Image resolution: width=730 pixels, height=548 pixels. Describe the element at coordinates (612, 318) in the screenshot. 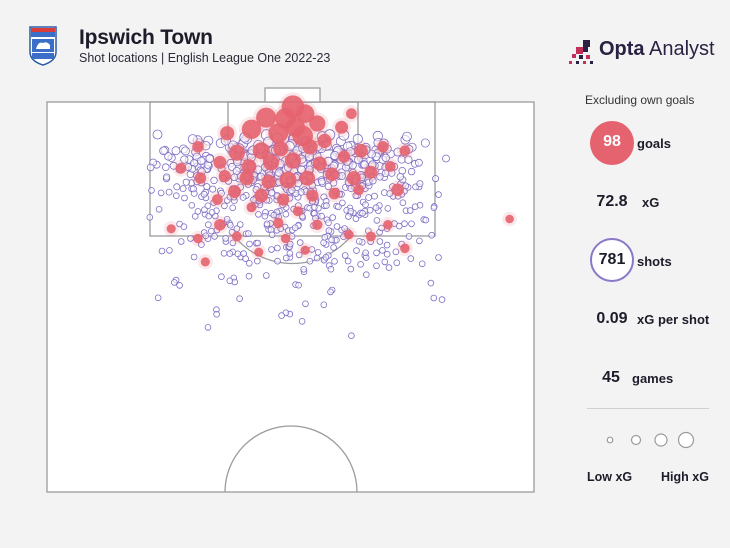

I see `xg-per-shot-value: 0.09` at that location.